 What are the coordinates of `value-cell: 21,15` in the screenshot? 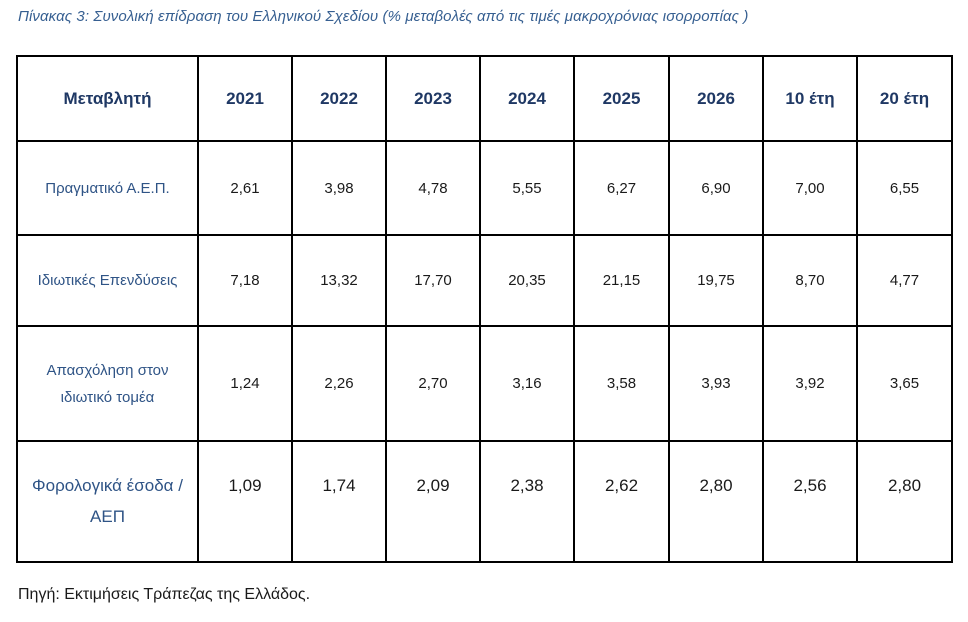 It's located at (621, 280).